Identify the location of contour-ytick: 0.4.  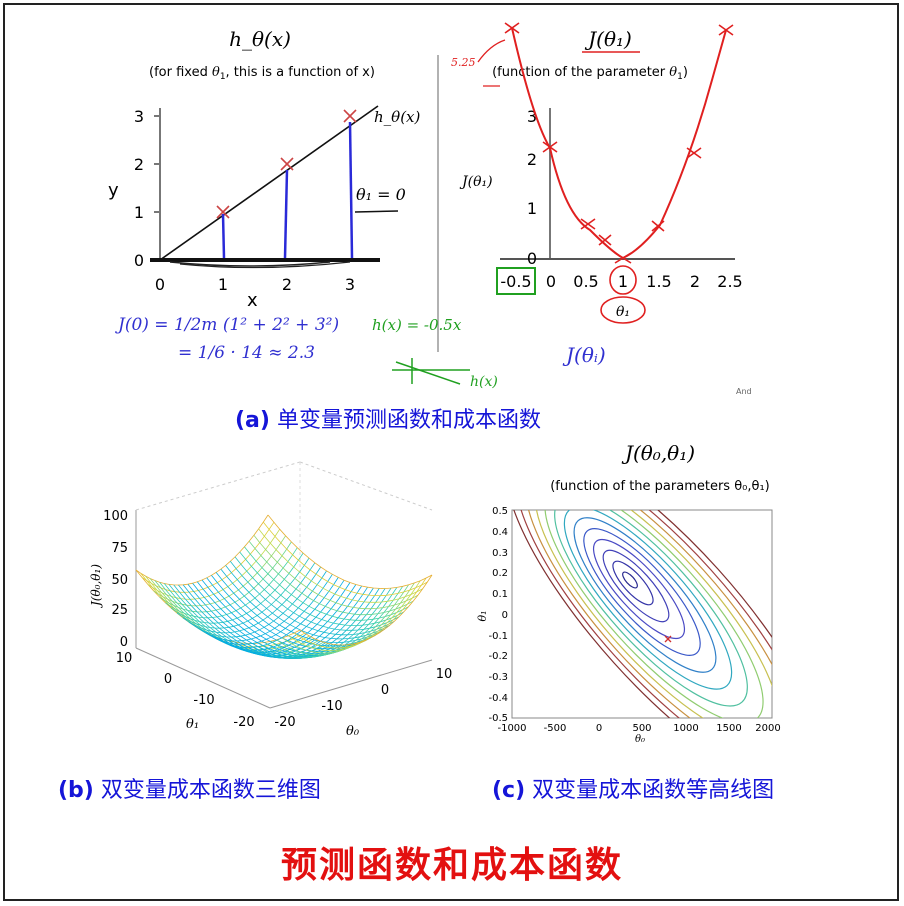
(500, 532).